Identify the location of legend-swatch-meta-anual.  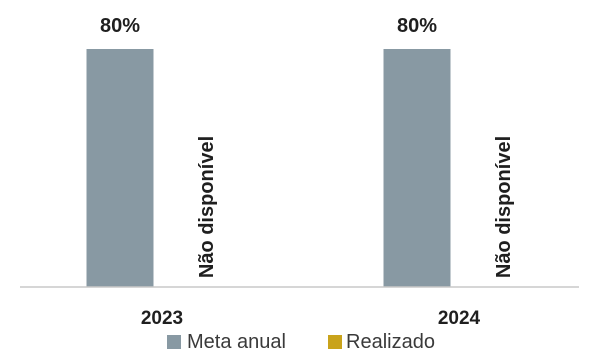
(174, 342).